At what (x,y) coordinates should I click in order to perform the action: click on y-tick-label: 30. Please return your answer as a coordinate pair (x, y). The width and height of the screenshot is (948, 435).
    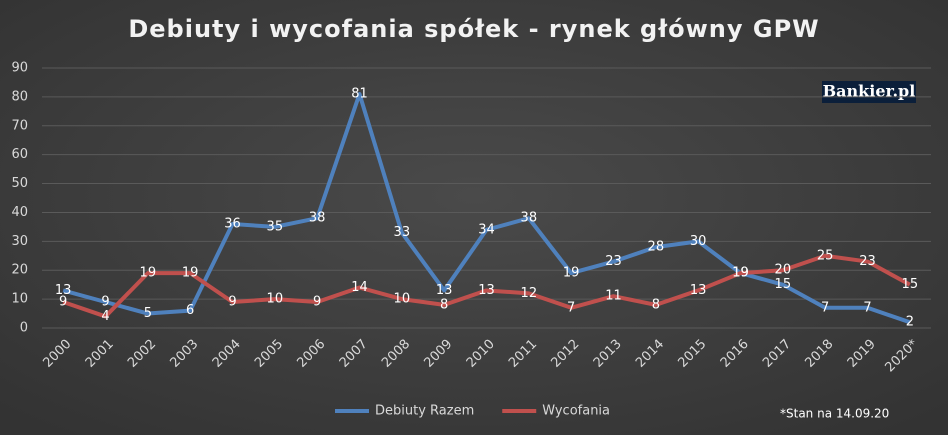
    Looking at the image, I should click on (19, 241).